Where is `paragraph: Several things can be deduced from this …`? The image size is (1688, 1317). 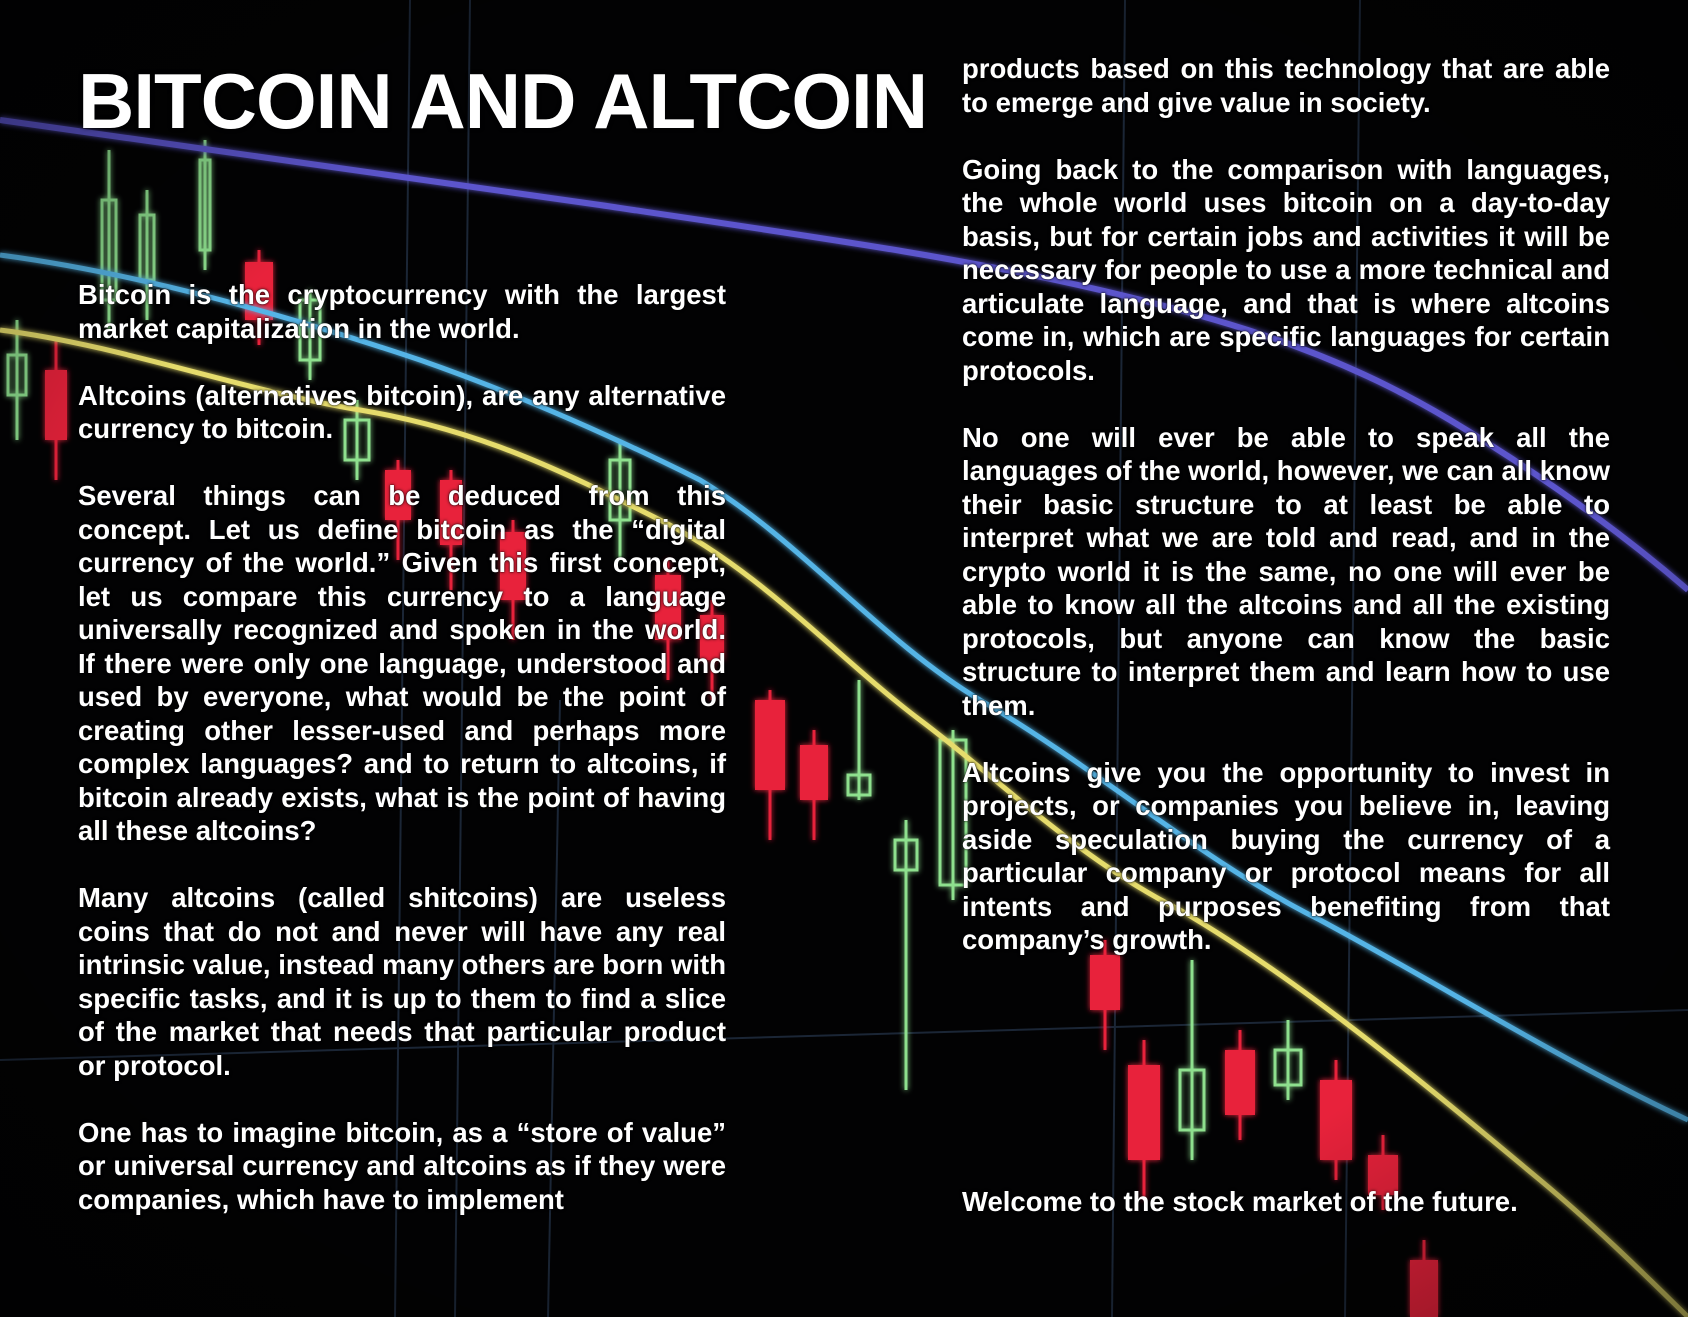 paragraph: Several things can be deduced from this … is located at coordinates (402, 663).